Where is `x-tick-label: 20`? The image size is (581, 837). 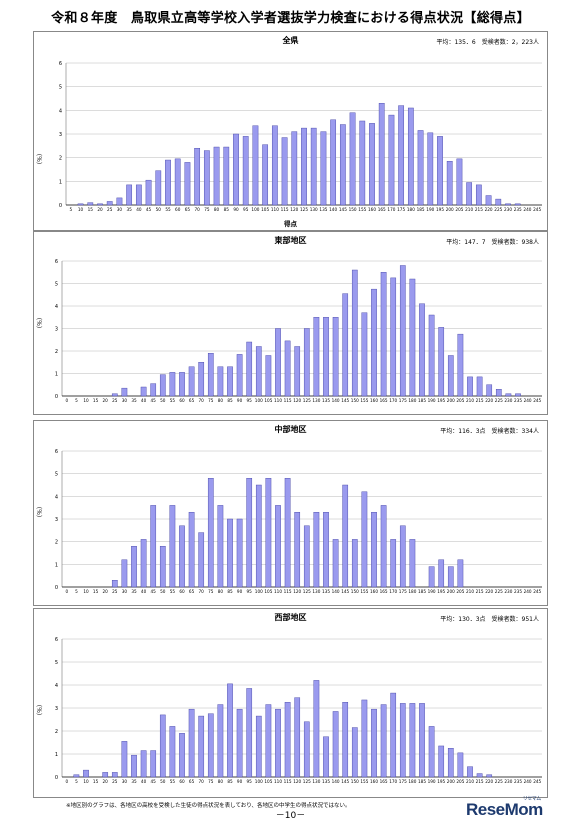 x-tick-label: 20 is located at coordinates (106, 400).